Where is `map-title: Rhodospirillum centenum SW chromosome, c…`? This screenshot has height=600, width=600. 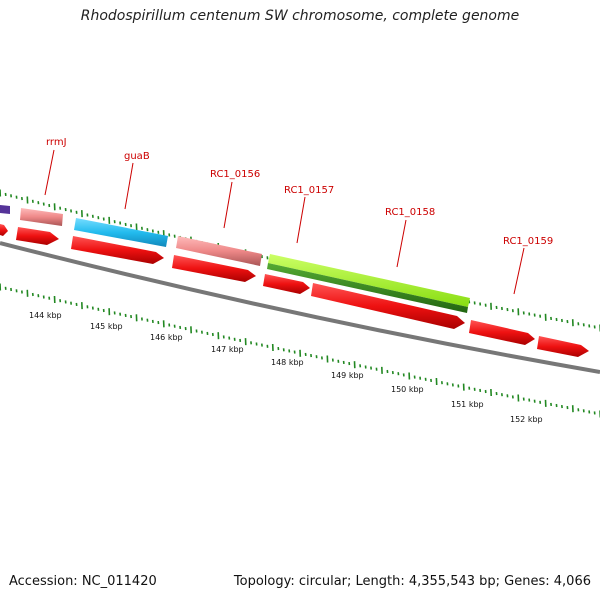 map-title: Rhodospirillum centenum SW chromosome, c… is located at coordinates (300, 16).